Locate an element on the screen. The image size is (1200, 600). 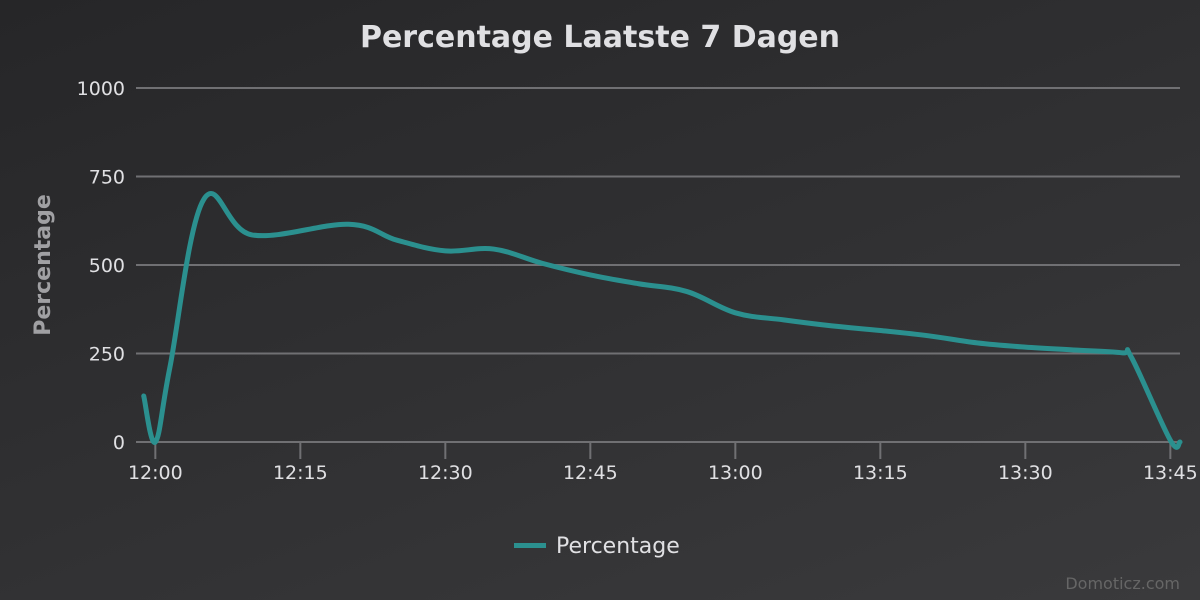
y-axis-ticks: 0 250 500 750 1000 is located at coordinates (101, 266).